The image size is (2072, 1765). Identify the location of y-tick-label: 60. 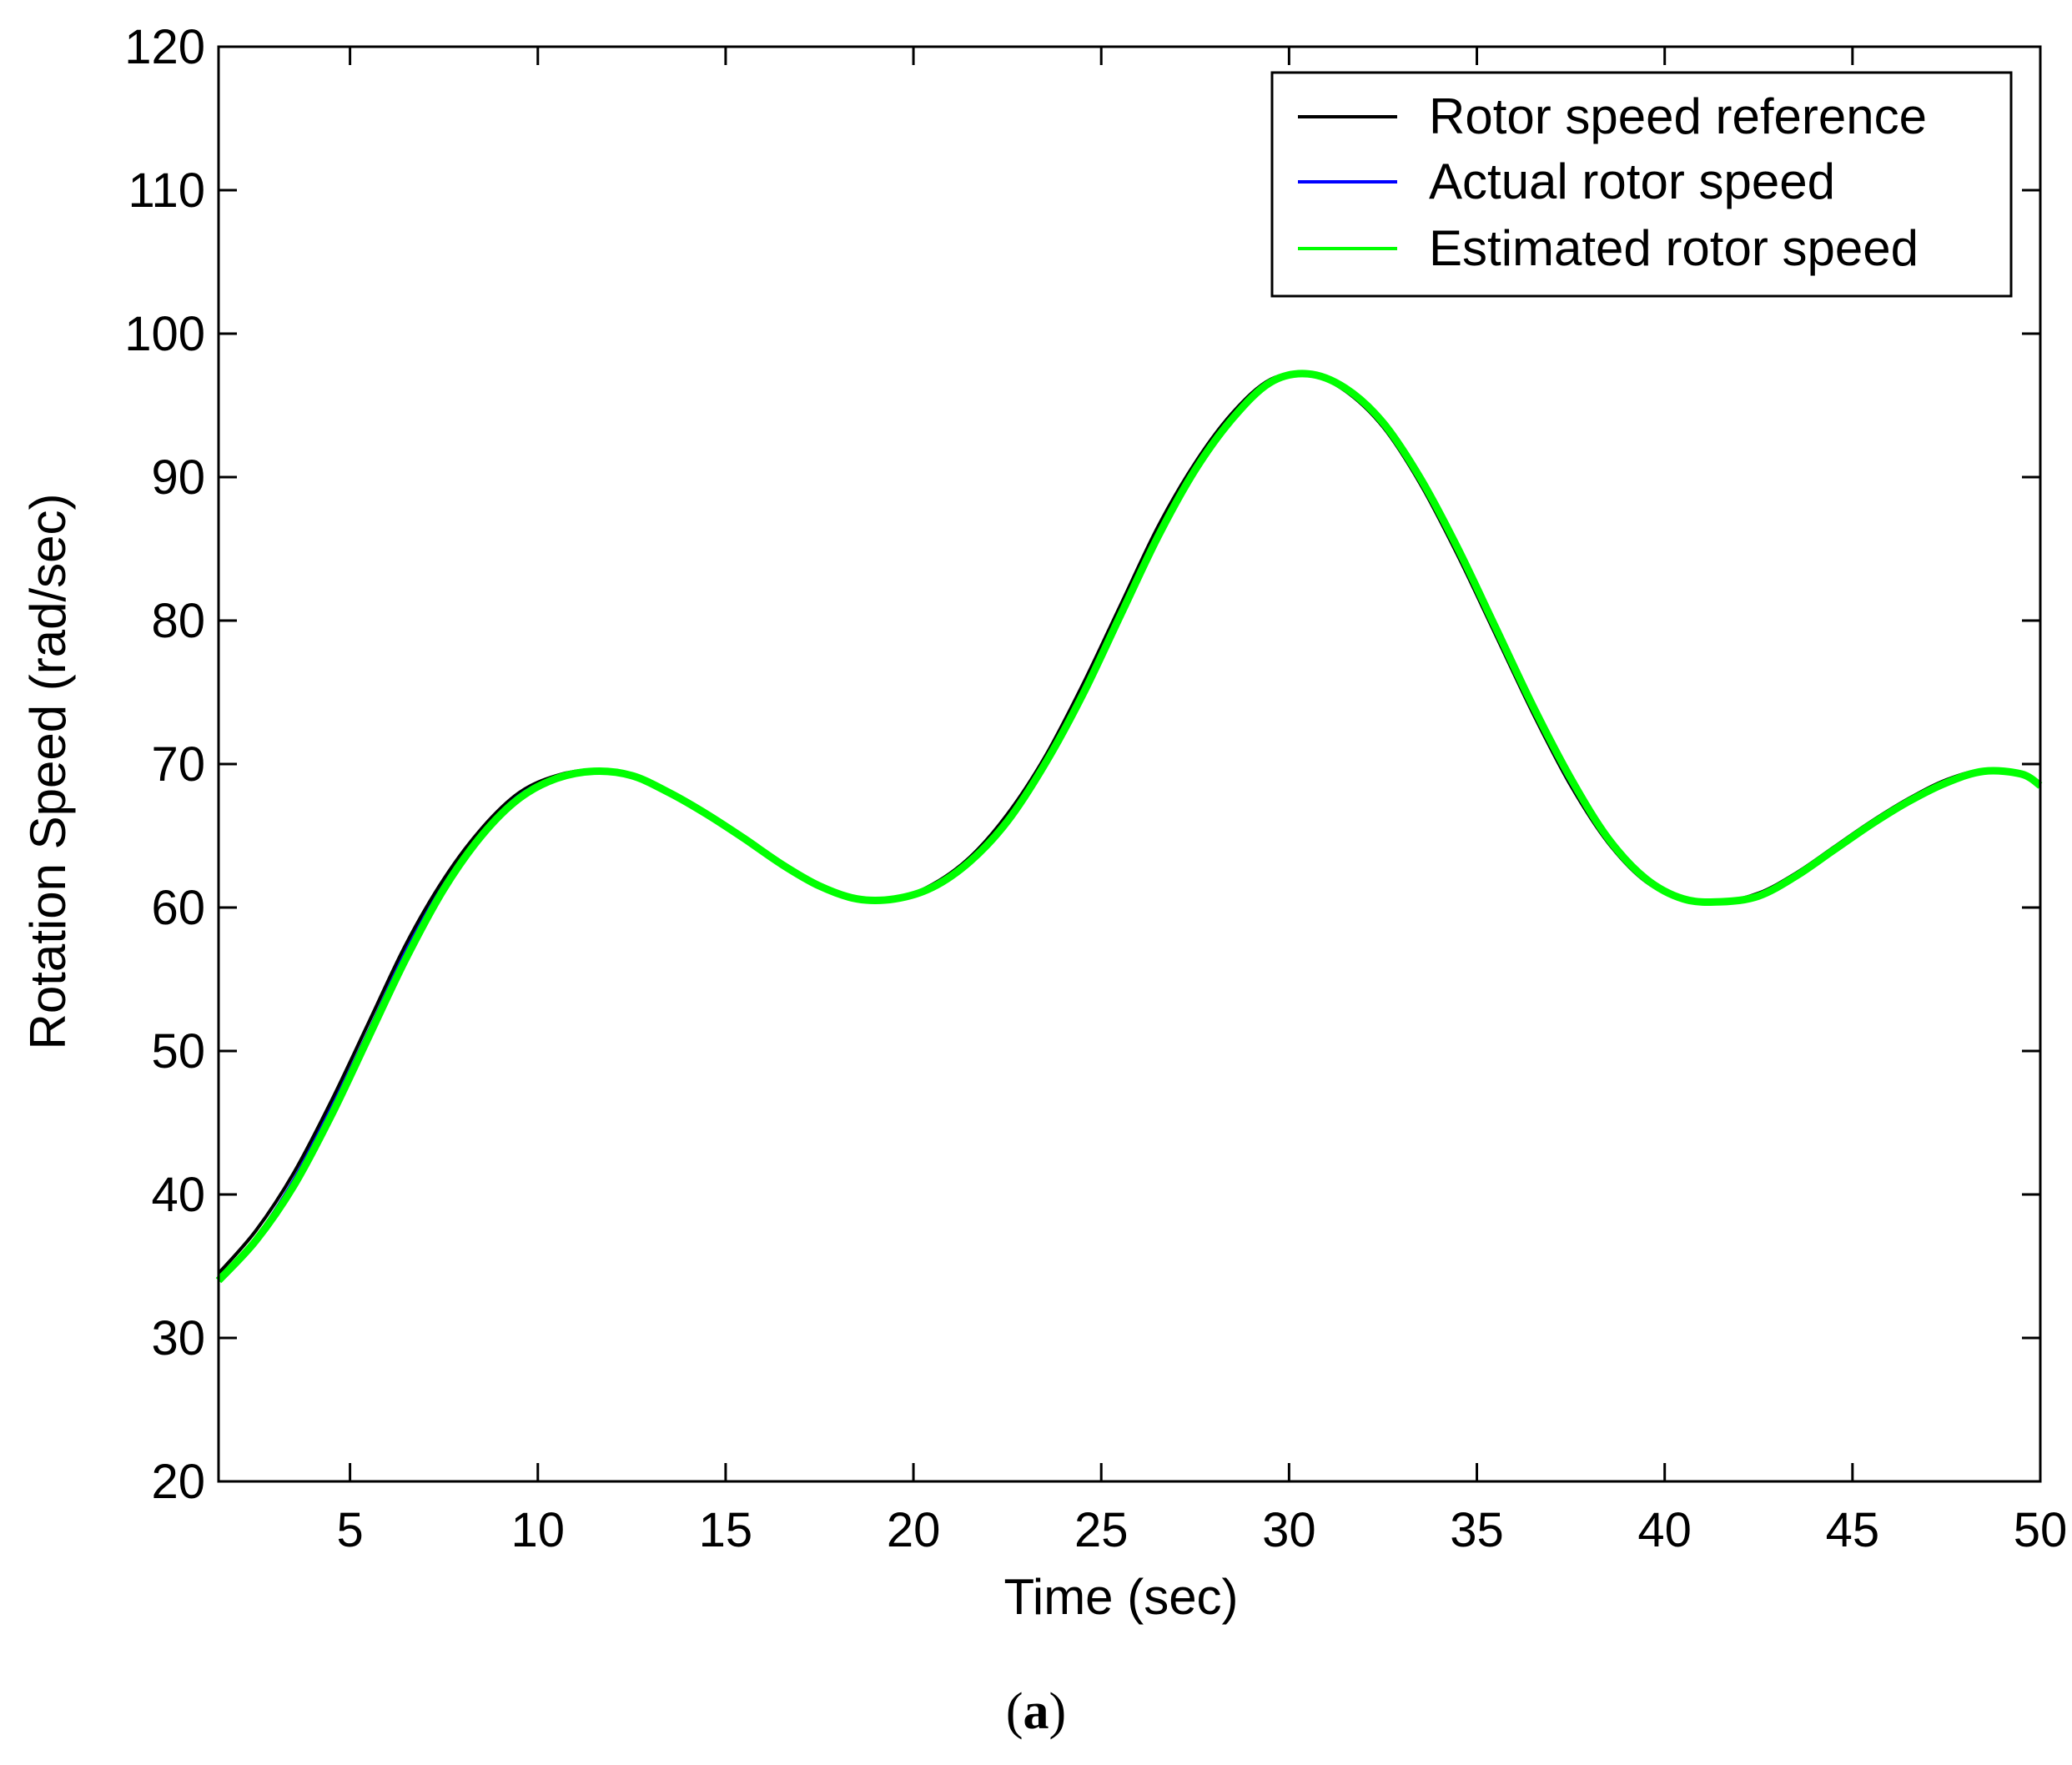
(178, 908).